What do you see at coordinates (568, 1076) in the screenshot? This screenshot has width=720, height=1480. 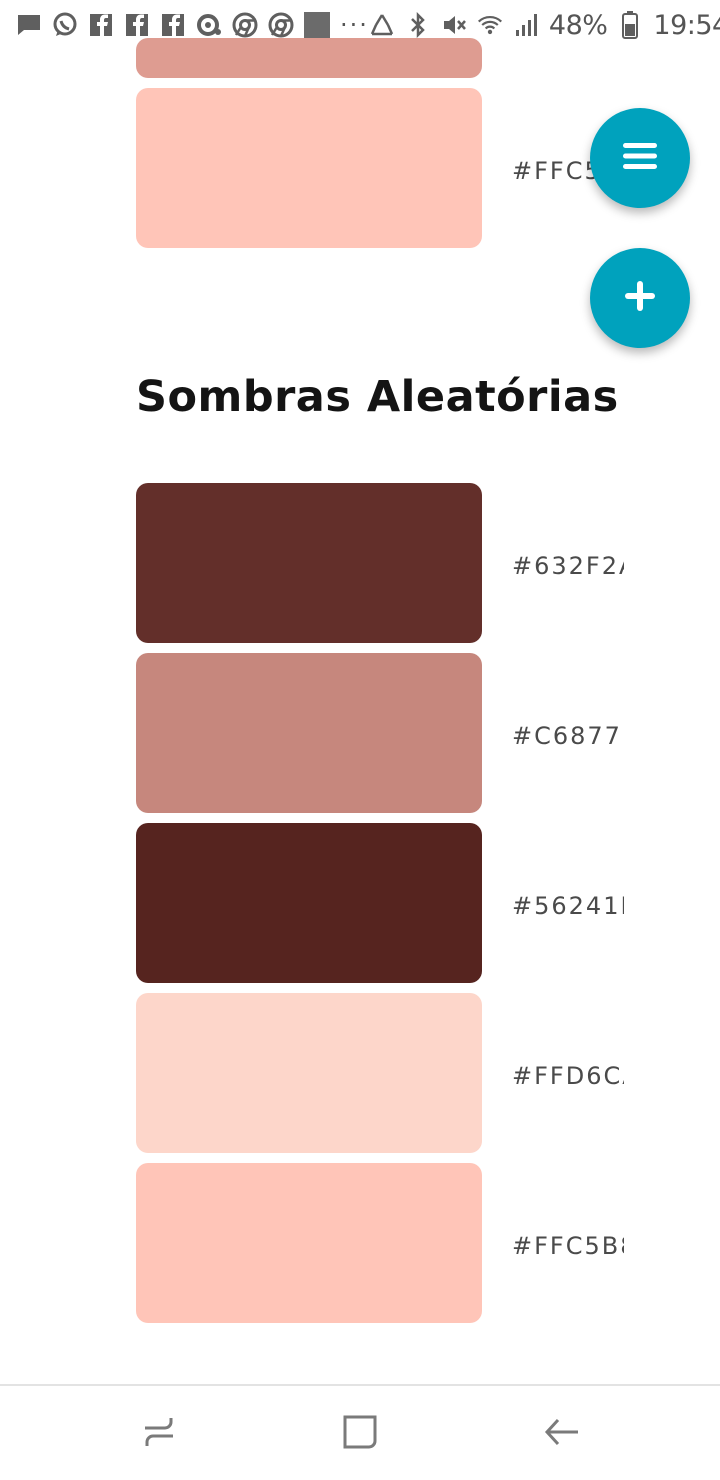 I see `hex-code: #FFD6CA` at bounding box center [568, 1076].